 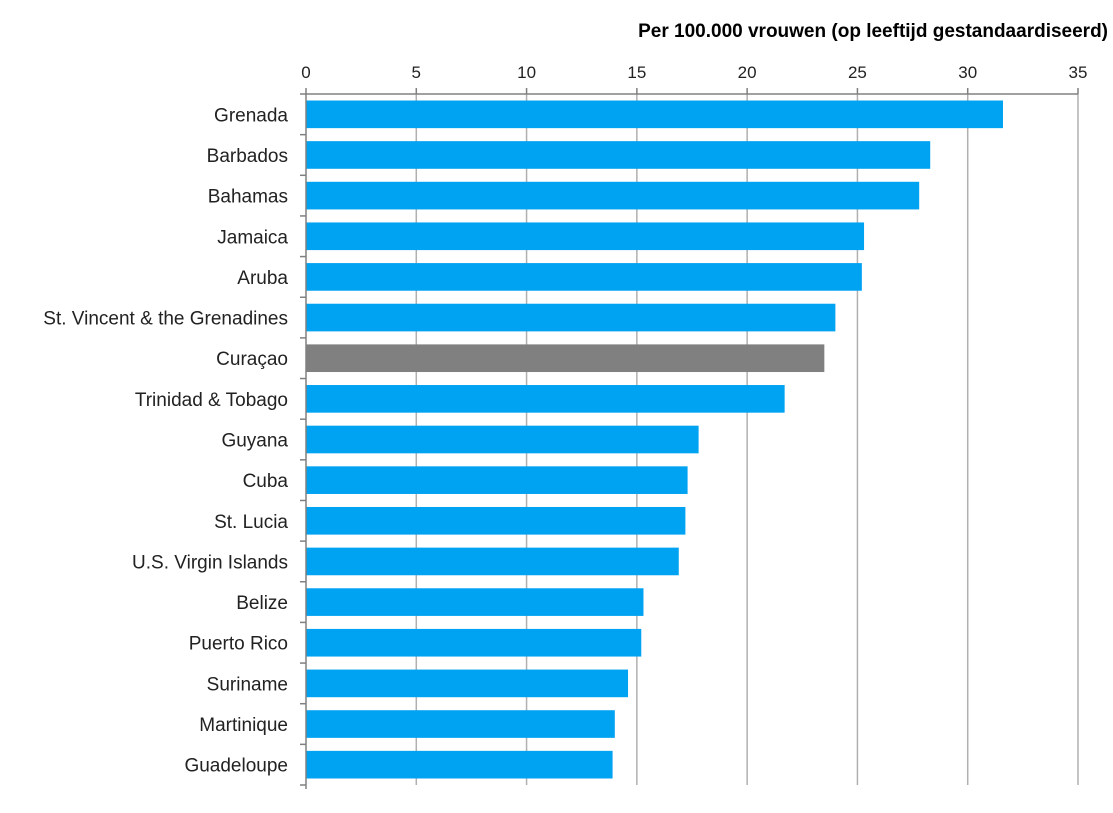 I want to click on category-label-martinique: Martinique, so click(x=243, y=725).